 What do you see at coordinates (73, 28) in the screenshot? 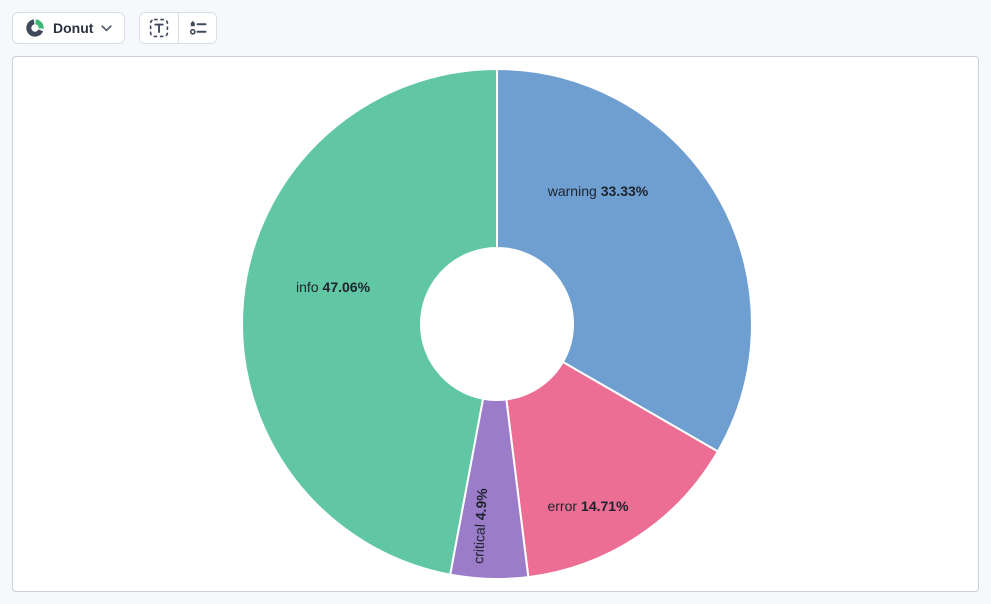
I see `chart-type-label: Donut` at bounding box center [73, 28].